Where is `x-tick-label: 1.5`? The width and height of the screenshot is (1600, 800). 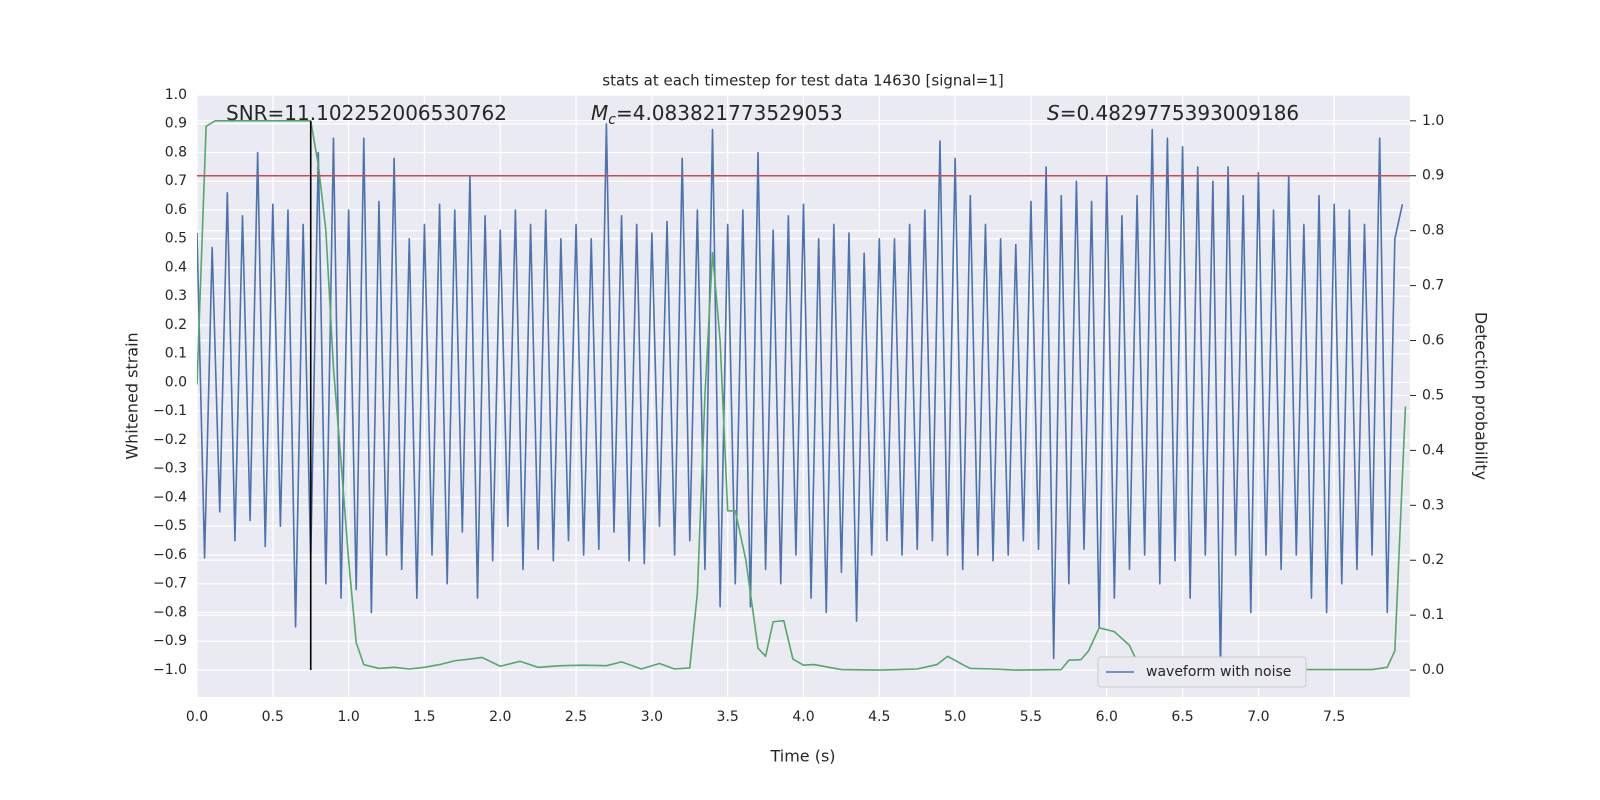 x-tick-label: 1.5 is located at coordinates (424, 717).